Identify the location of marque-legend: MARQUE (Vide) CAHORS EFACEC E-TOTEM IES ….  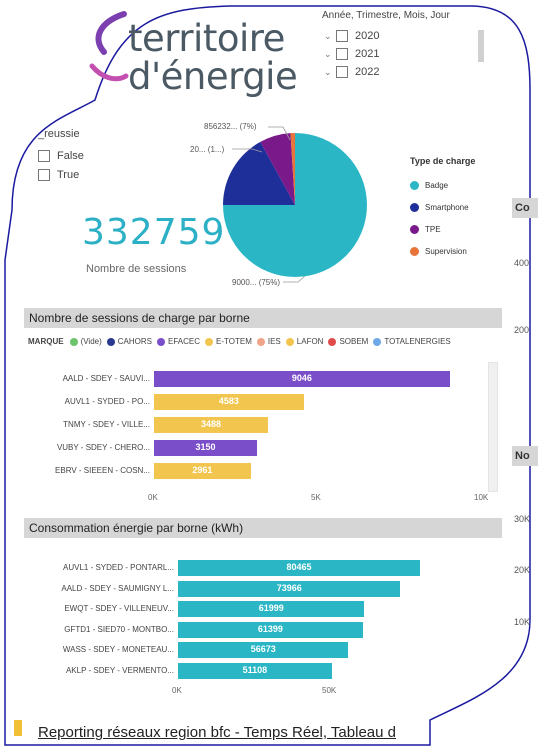
(242, 341).